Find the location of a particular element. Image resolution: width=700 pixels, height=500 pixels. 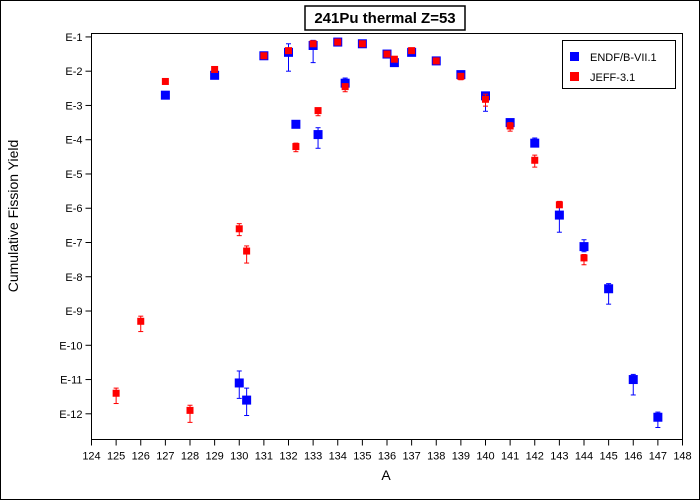

x-tick-label: 146 is located at coordinates (633, 457).